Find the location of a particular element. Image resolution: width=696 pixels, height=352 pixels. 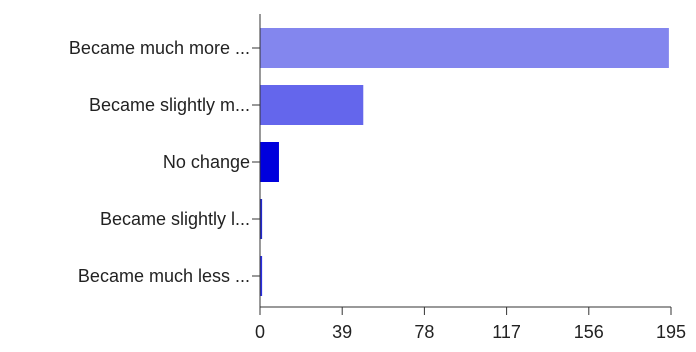

x-tick-label-3: 117 is located at coordinates (506, 332).